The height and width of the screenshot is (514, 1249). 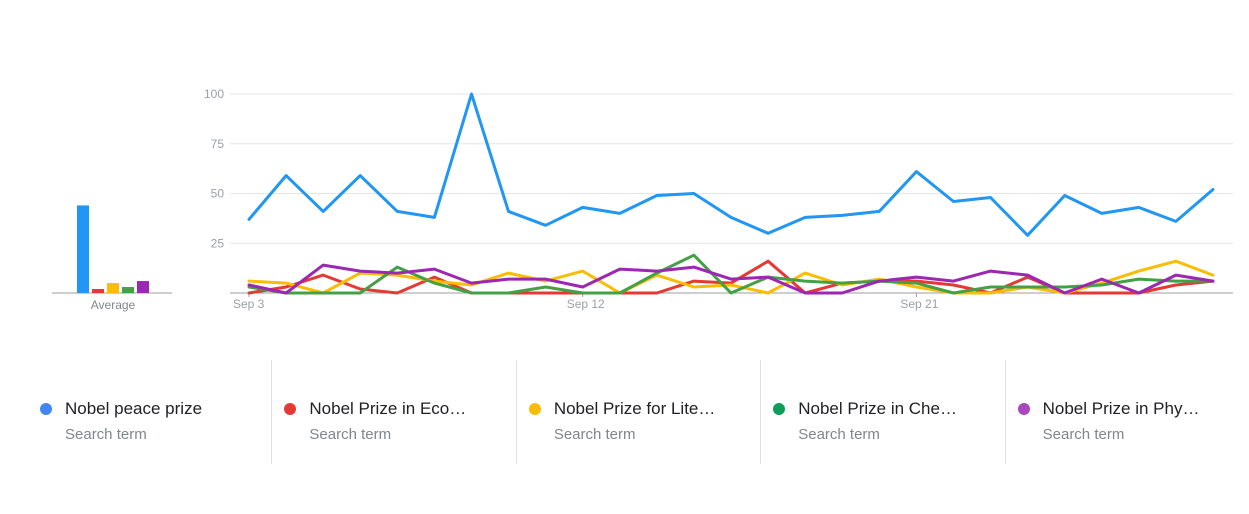 What do you see at coordinates (112, 258) in the screenshot?
I see `average-bars: Average` at bounding box center [112, 258].